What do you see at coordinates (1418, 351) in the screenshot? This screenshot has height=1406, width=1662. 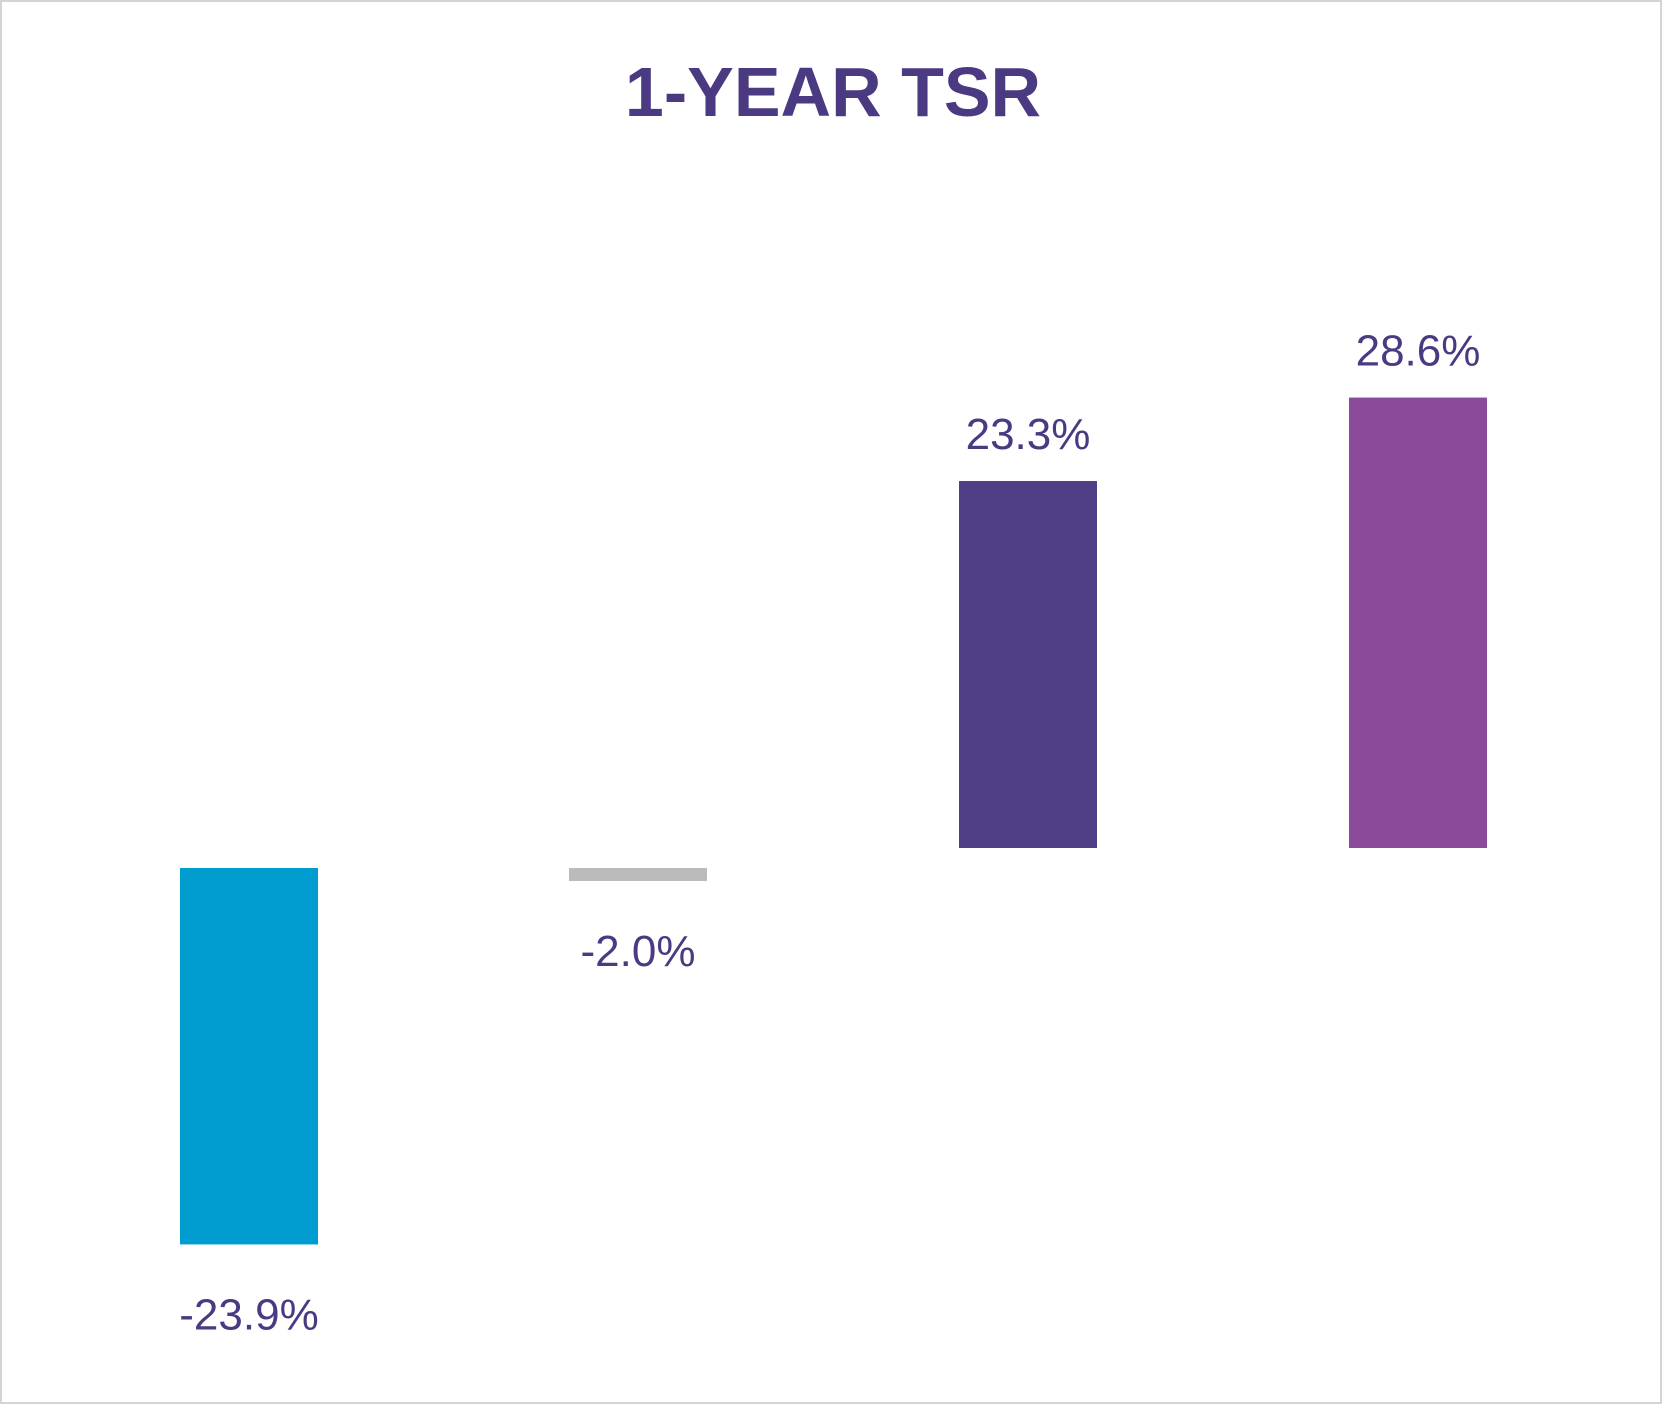 I see `data-label-3: 28.6%` at bounding box center [1418, 351].